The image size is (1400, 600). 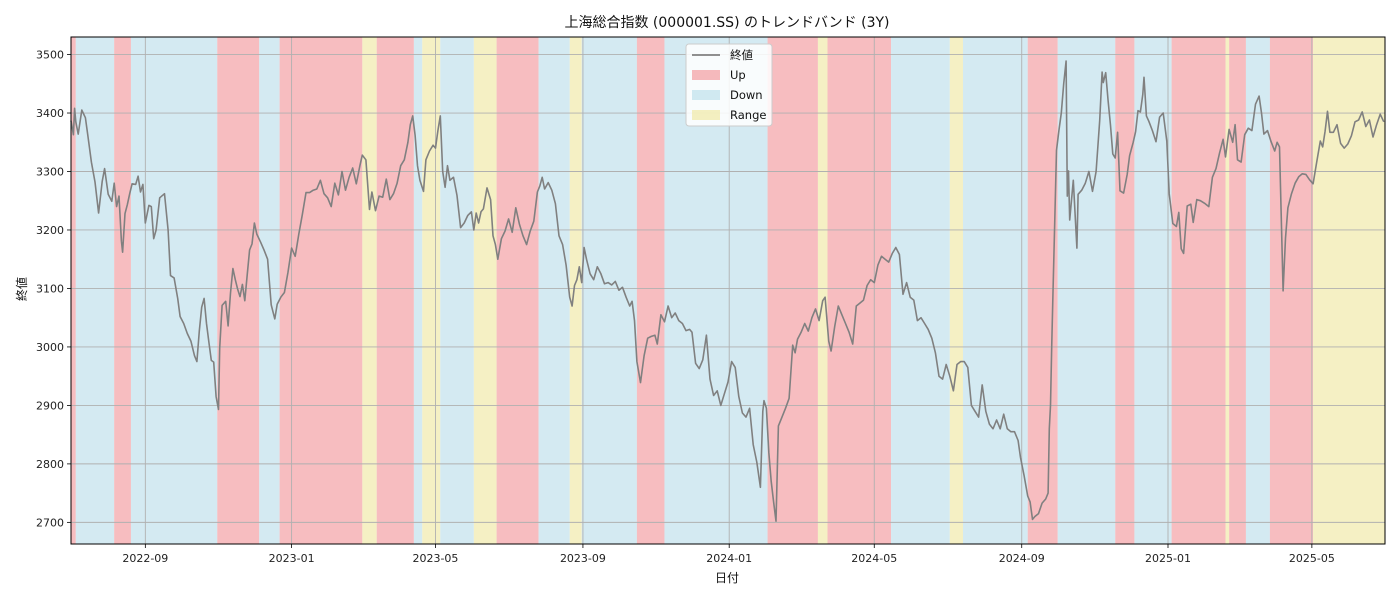 What do you see at coordinates (741, 55) in the screenshot?
I see `legend-label: 終値` at bounding box center [741, 55].